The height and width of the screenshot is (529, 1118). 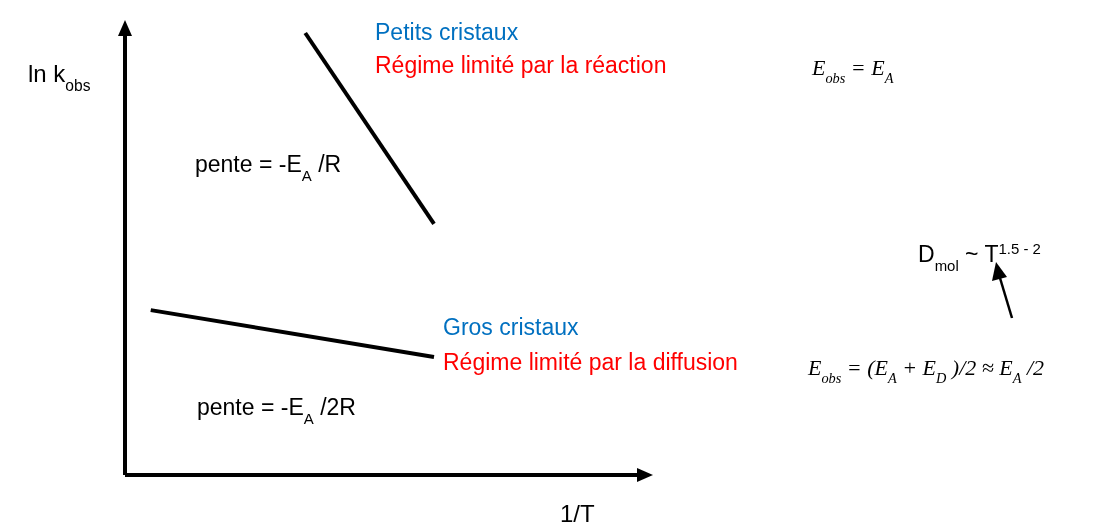 I want to click on x-axis-title: 1/T, so click(x=578, y=513).